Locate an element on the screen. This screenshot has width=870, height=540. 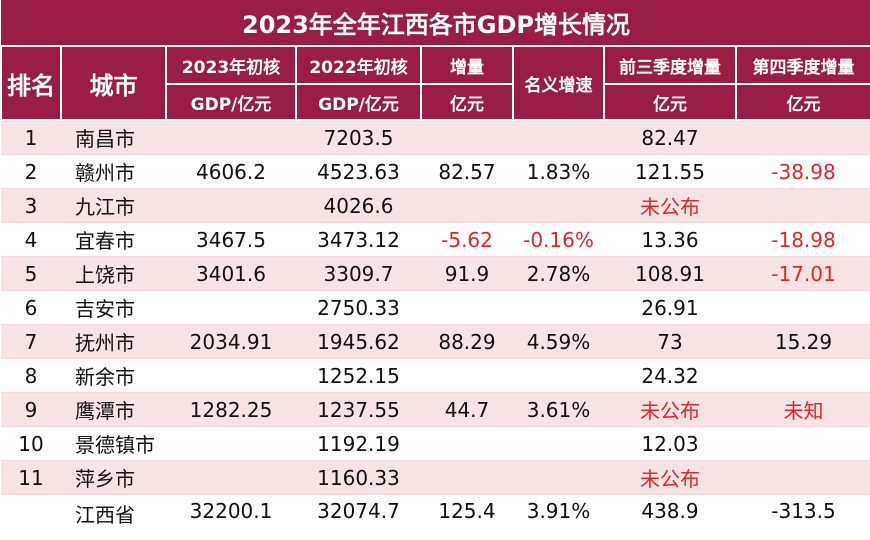
value-cell: 8 is located at coordinates (31, 375).